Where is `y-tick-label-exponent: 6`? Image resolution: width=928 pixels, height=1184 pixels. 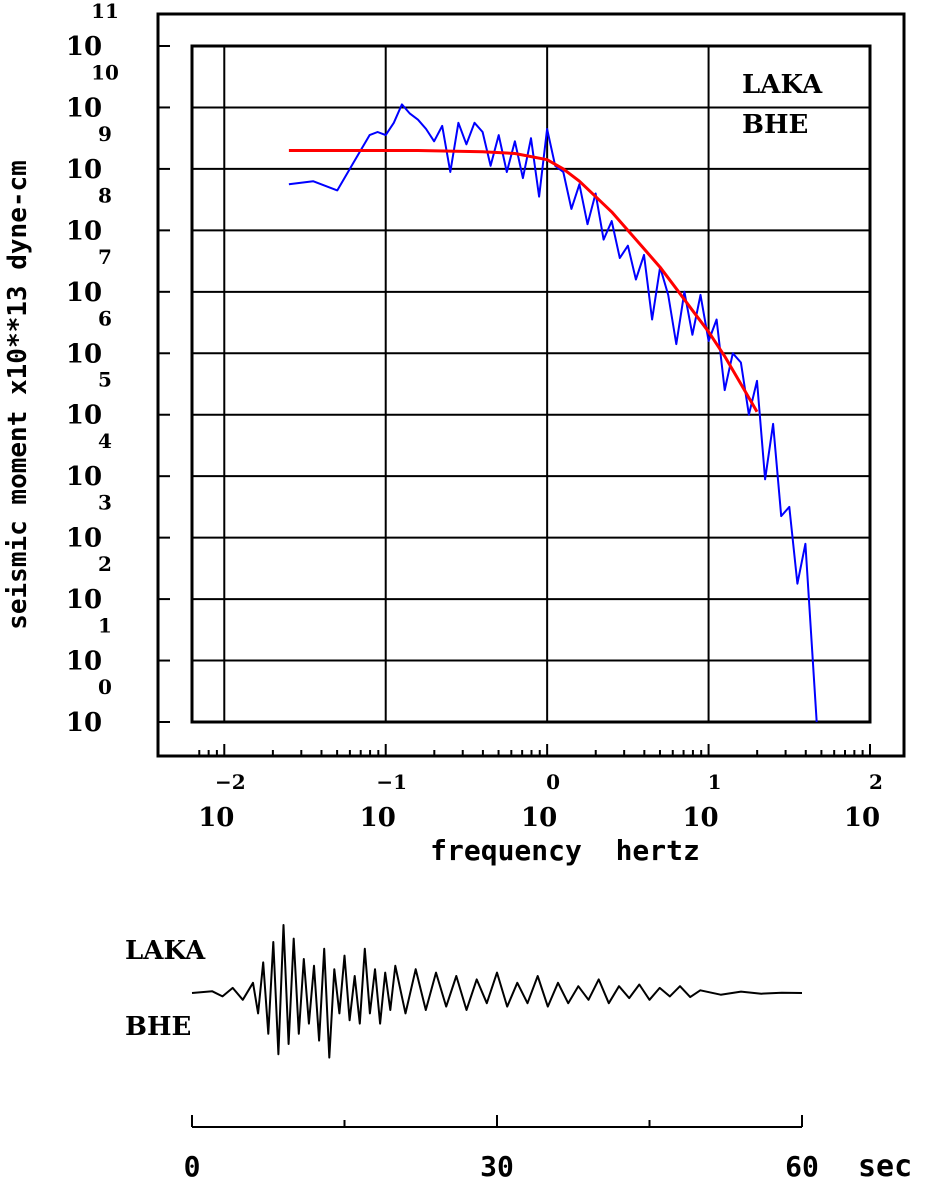
y-tick-label-exponent: 6 is located at coordinates (105, 318).